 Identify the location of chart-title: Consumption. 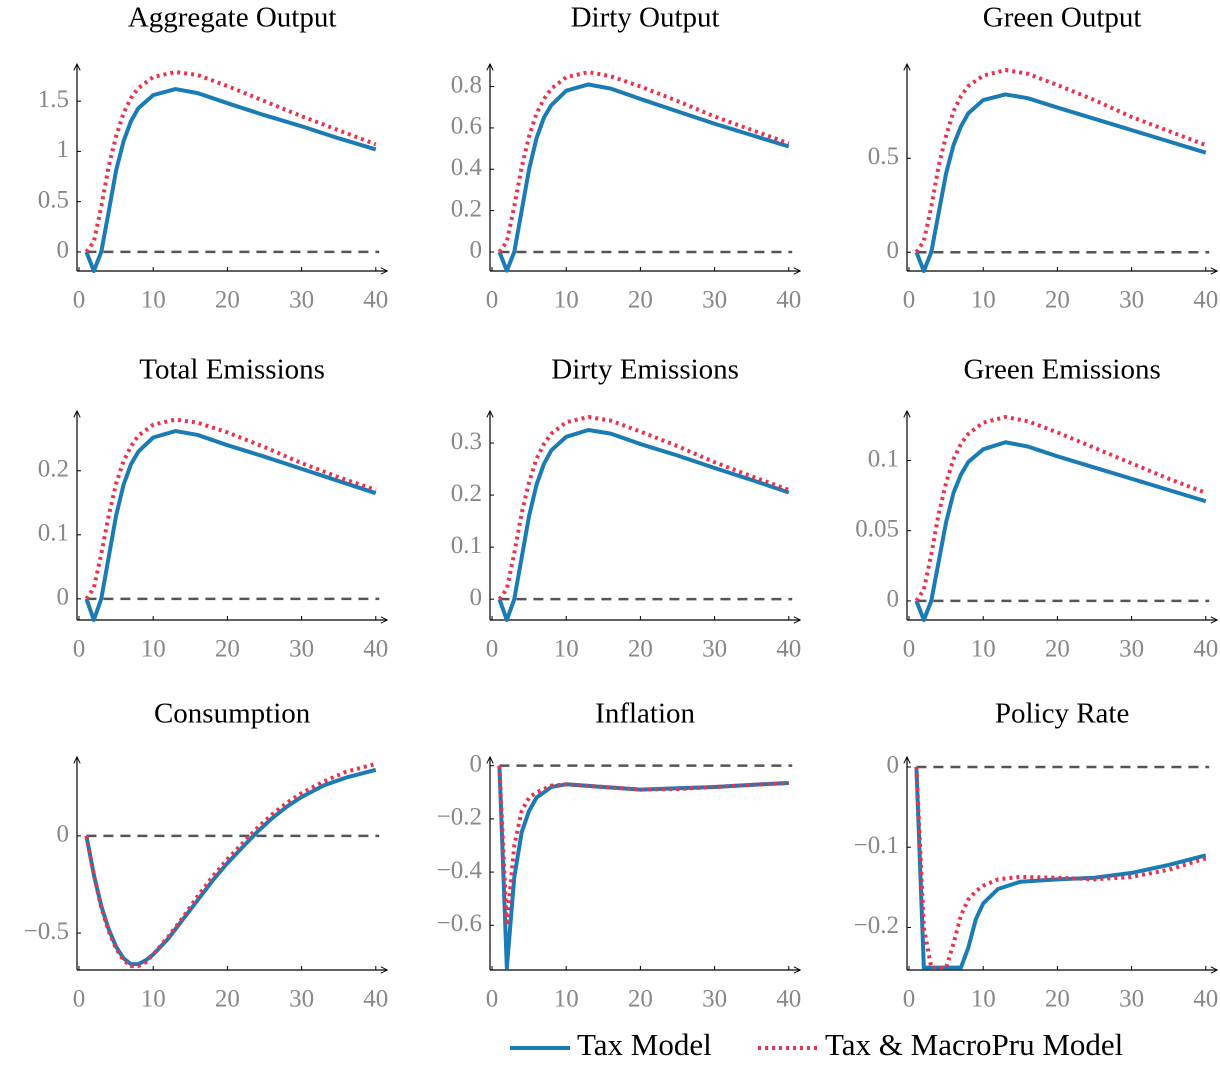
(232, 714).